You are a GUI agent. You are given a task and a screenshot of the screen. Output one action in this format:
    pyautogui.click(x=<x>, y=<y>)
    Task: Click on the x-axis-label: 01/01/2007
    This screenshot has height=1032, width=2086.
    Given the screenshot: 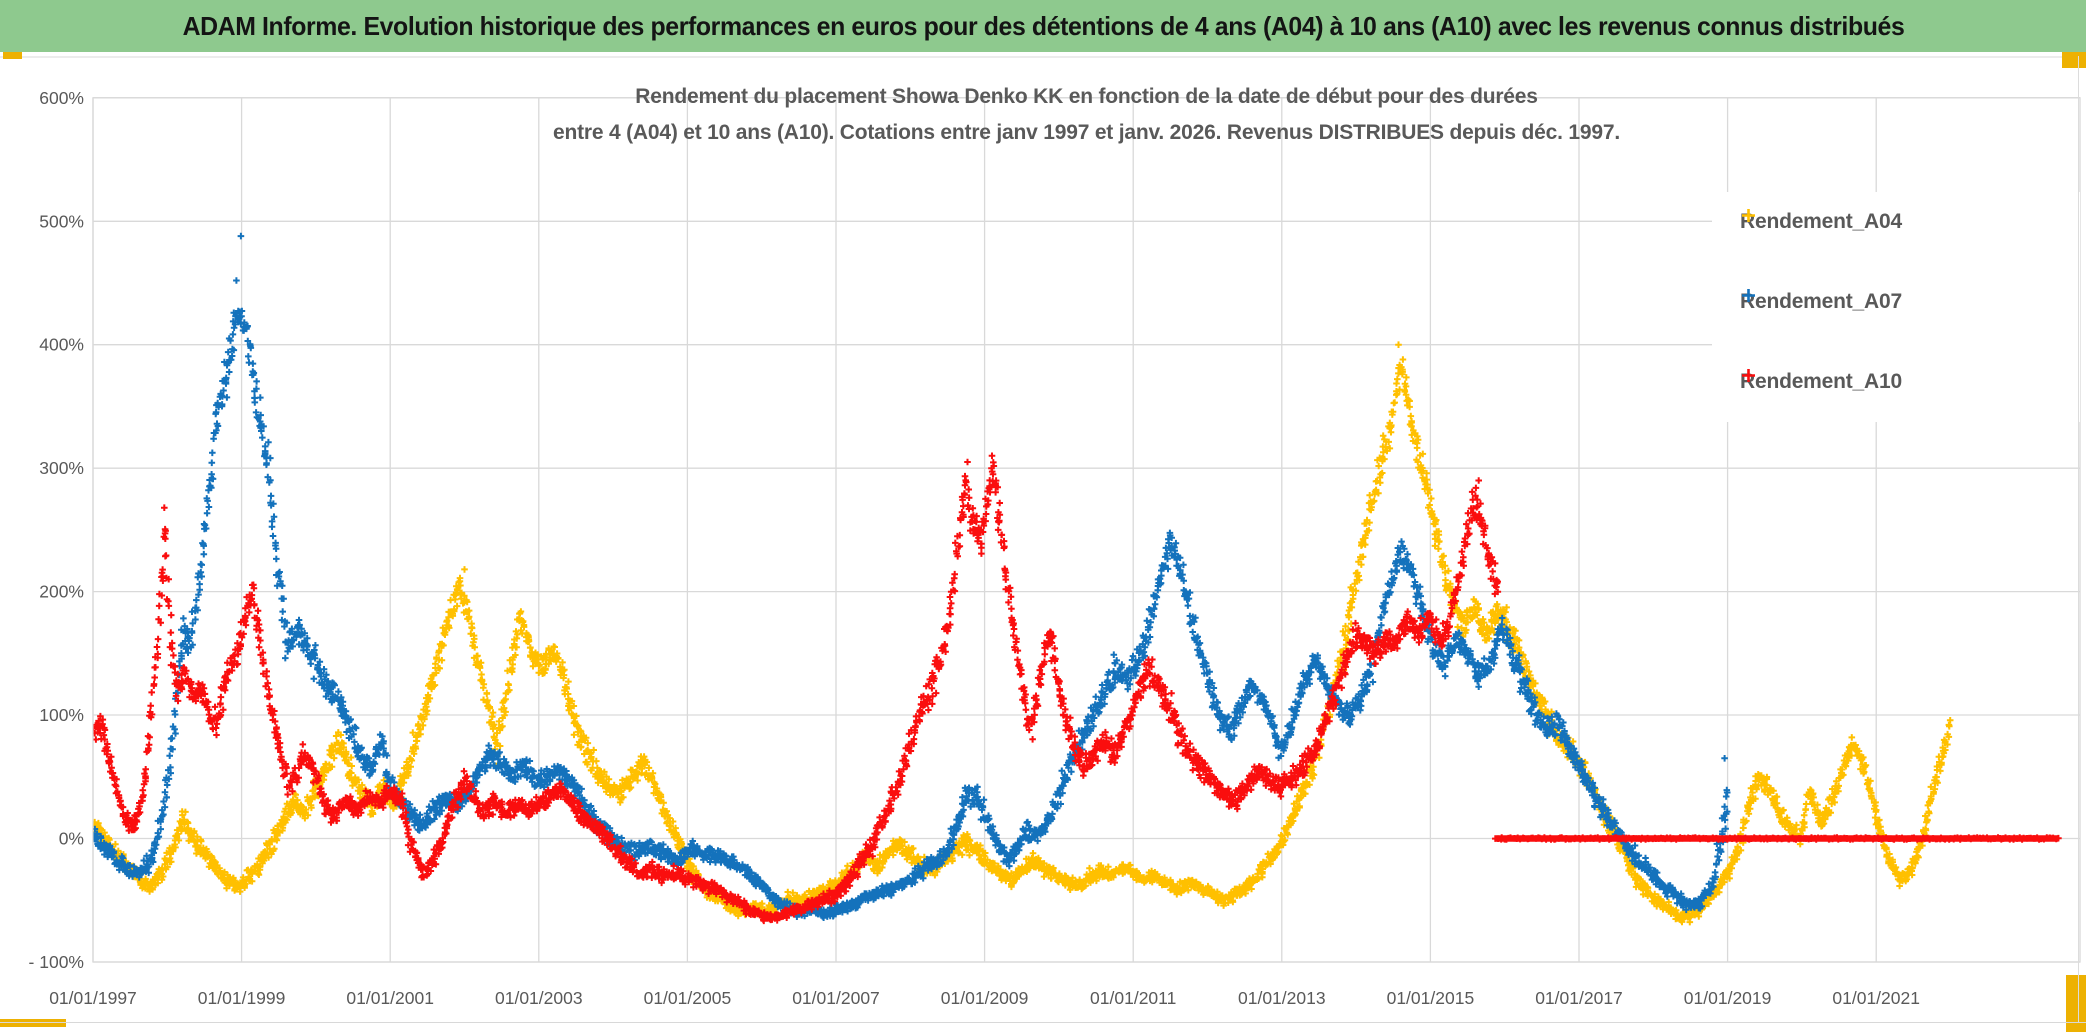 What is the action you would take?
    pyautogui.click(x=836, y=998)
    